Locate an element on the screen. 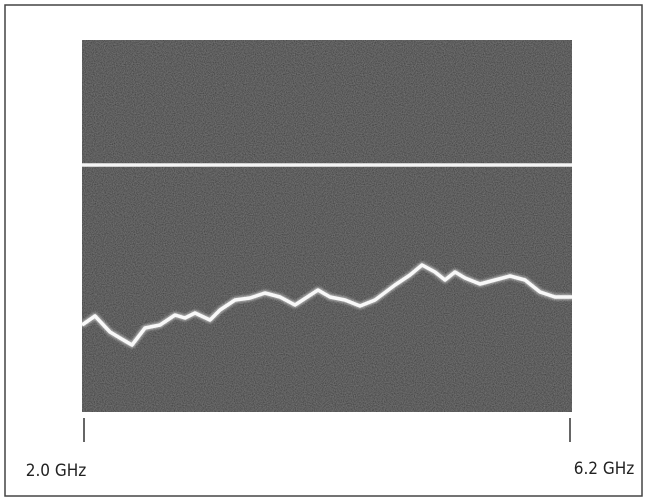 Image resolution: width=648 pixels, height=502 pixels. measurement-trace is located at coordinates (326, 305).